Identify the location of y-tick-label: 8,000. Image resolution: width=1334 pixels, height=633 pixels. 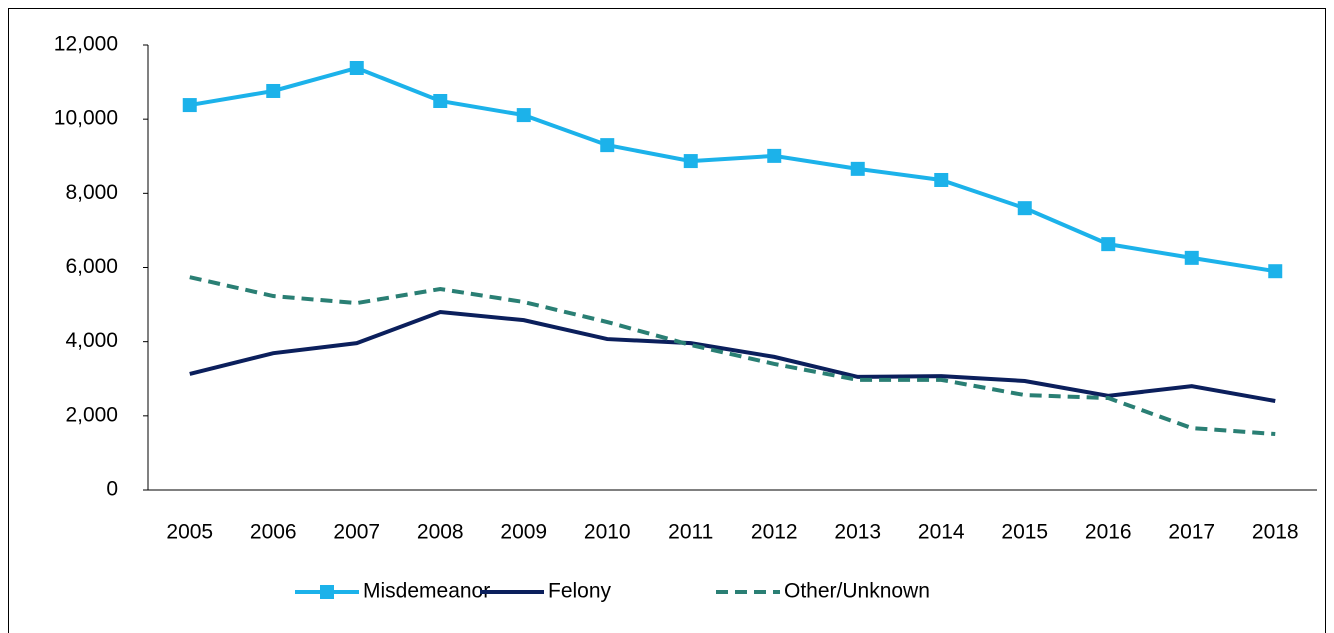
(91, 192).